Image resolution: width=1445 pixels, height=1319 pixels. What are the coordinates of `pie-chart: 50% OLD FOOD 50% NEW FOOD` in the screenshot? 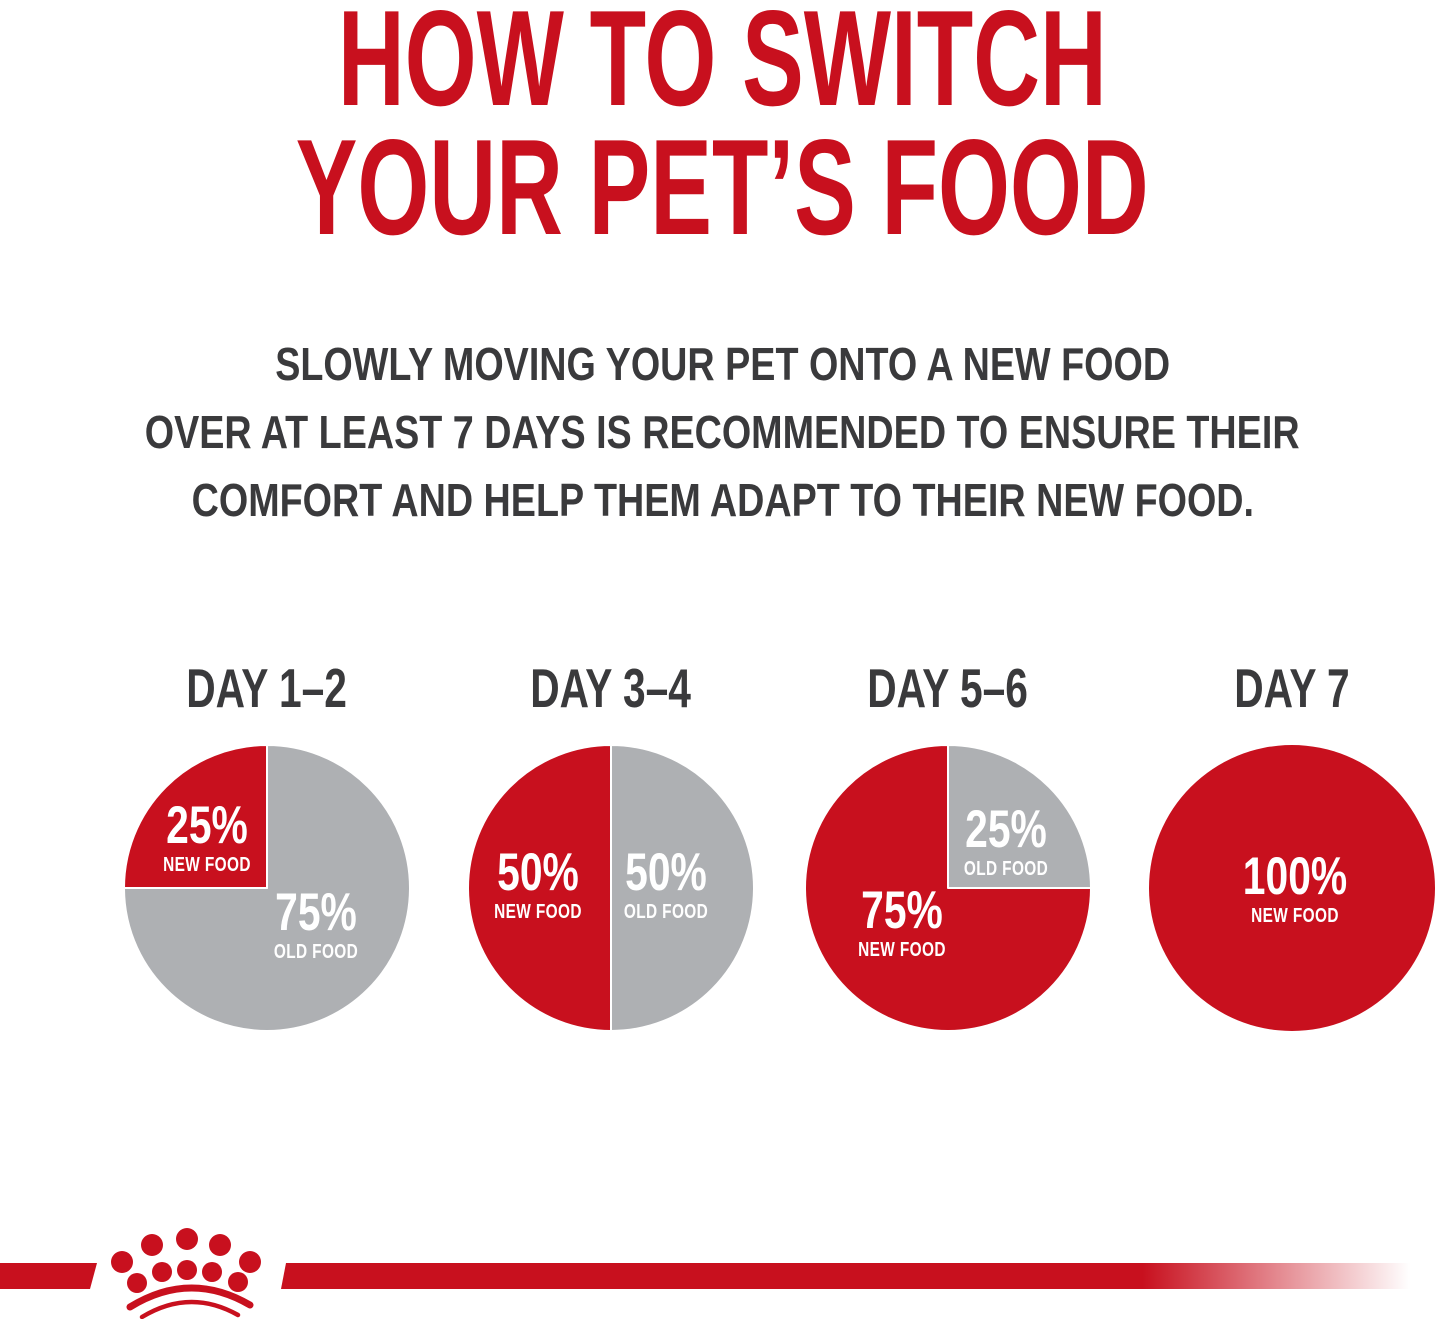 It's located at (611, 888).